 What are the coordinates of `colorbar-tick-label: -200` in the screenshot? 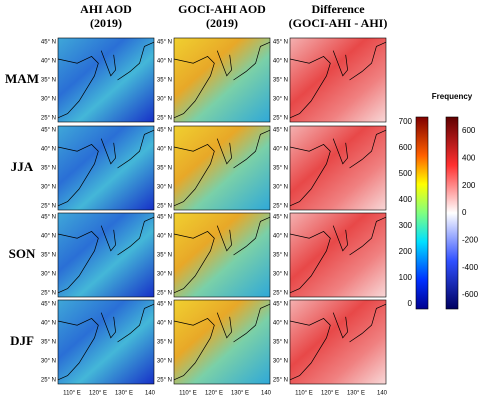 It's located at (470, 239).